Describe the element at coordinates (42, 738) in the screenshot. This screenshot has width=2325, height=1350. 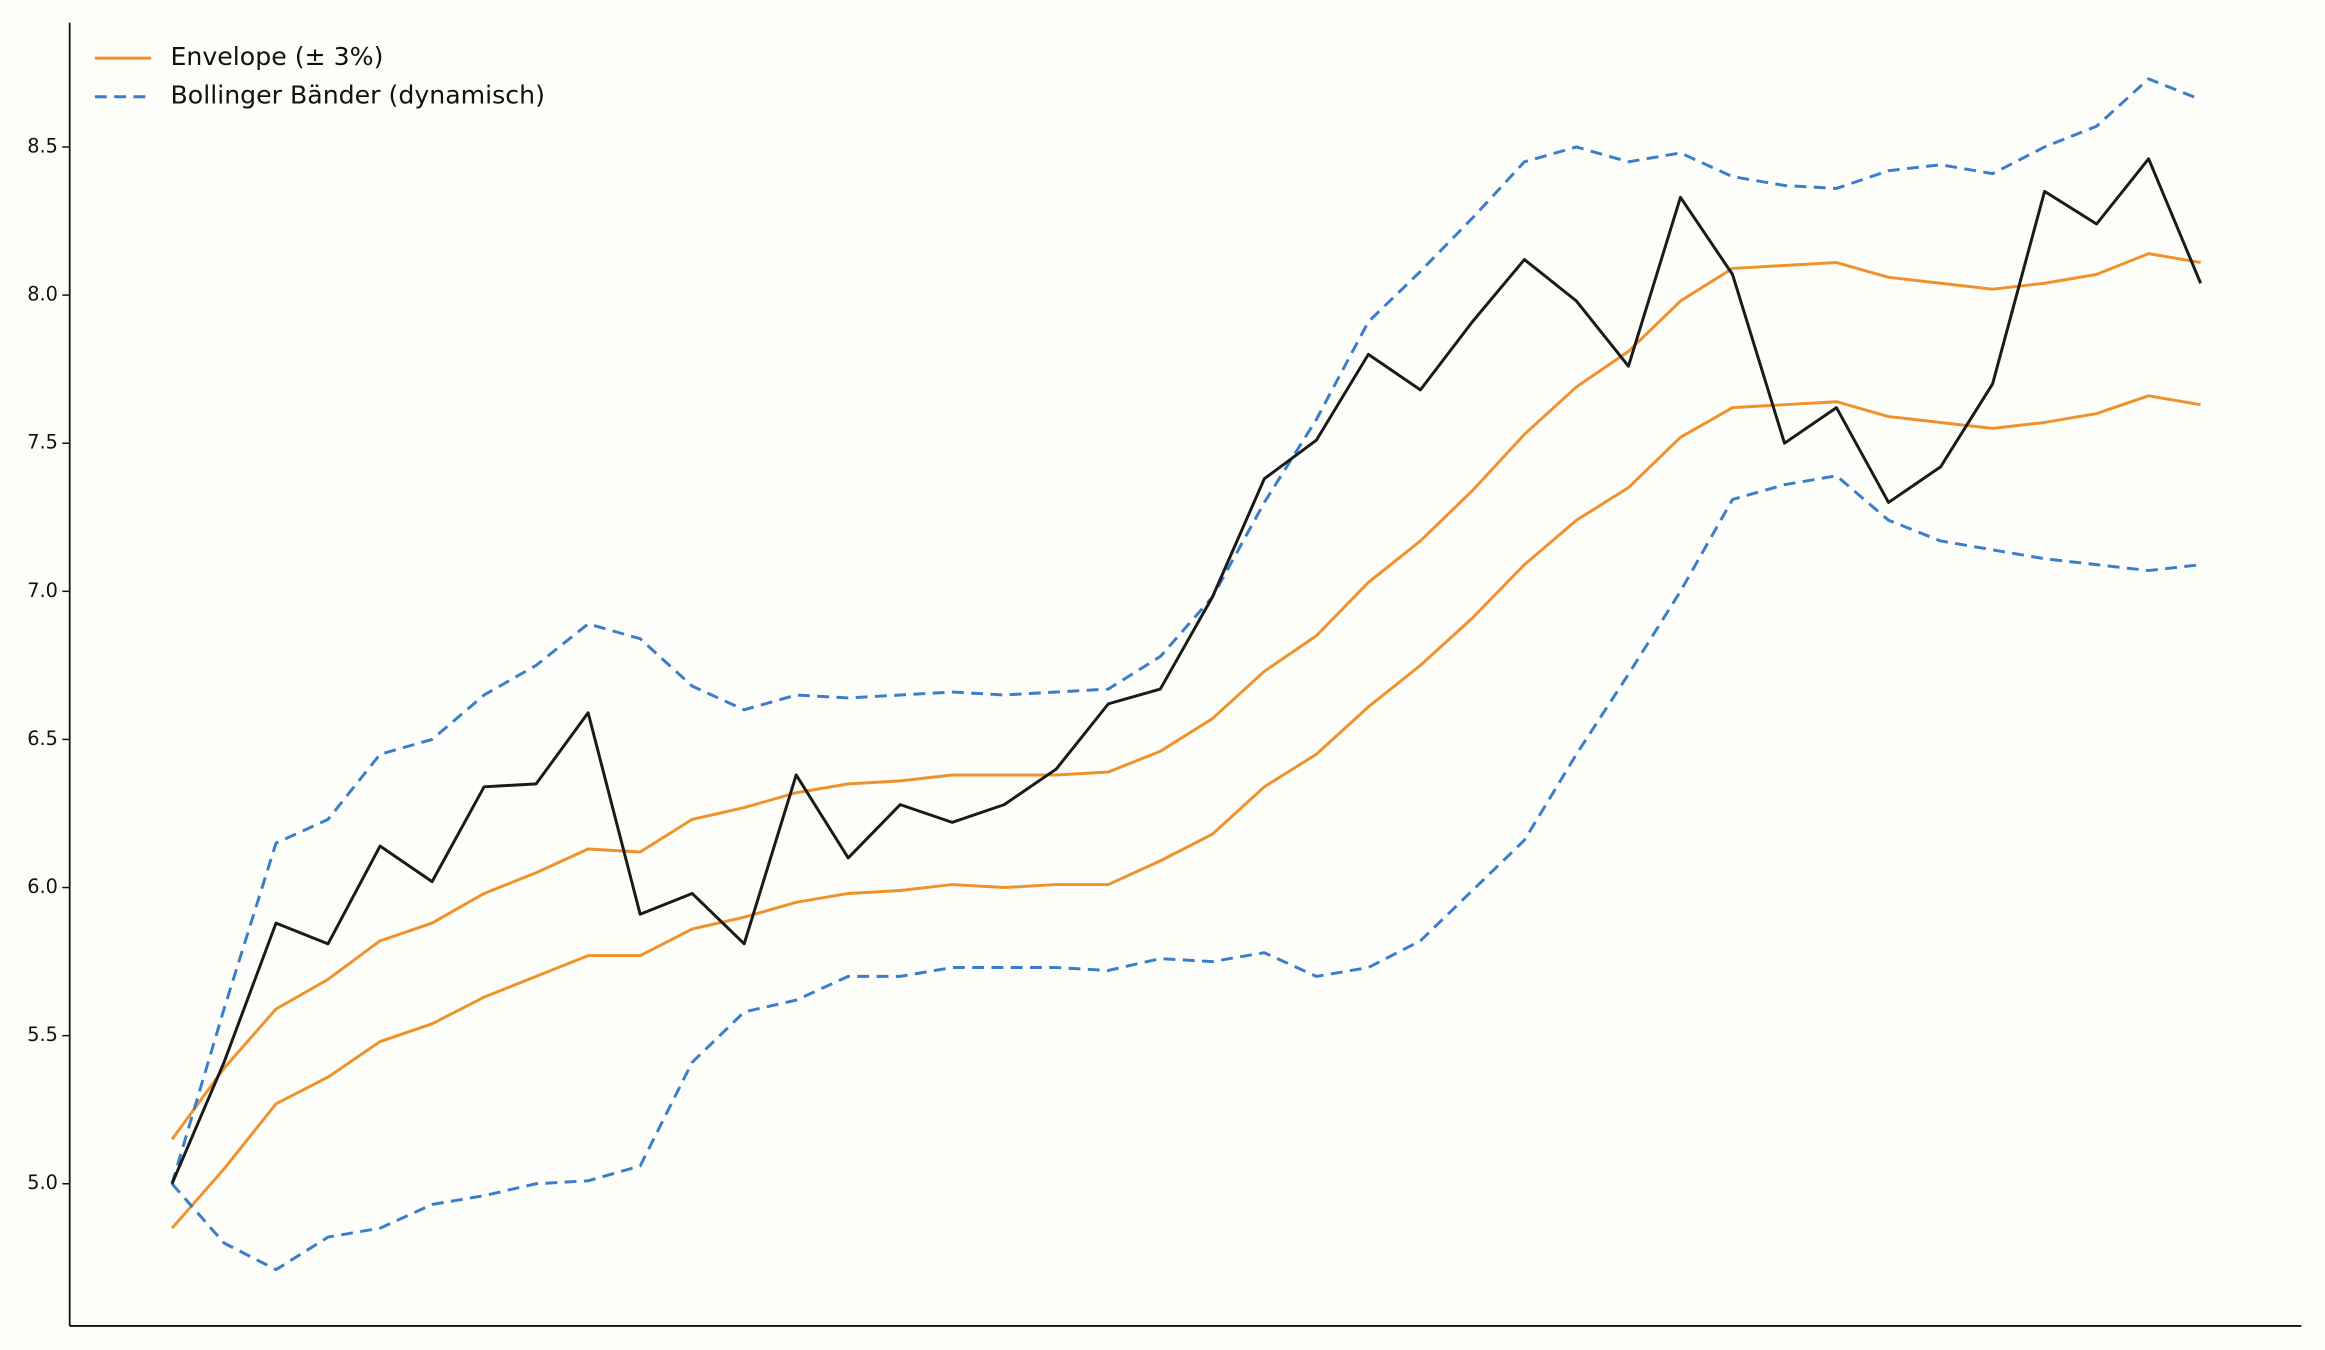
I see `y-tick-label: 6.5` at that location.